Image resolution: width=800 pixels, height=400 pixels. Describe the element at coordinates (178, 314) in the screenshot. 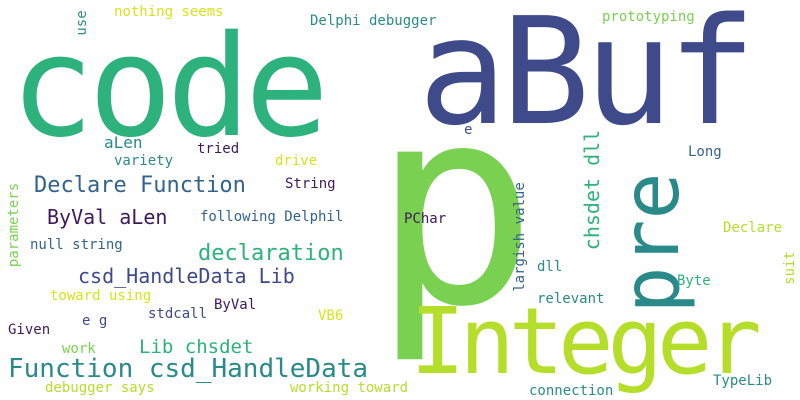

I see `word-stdcall: stdcall` at that location.